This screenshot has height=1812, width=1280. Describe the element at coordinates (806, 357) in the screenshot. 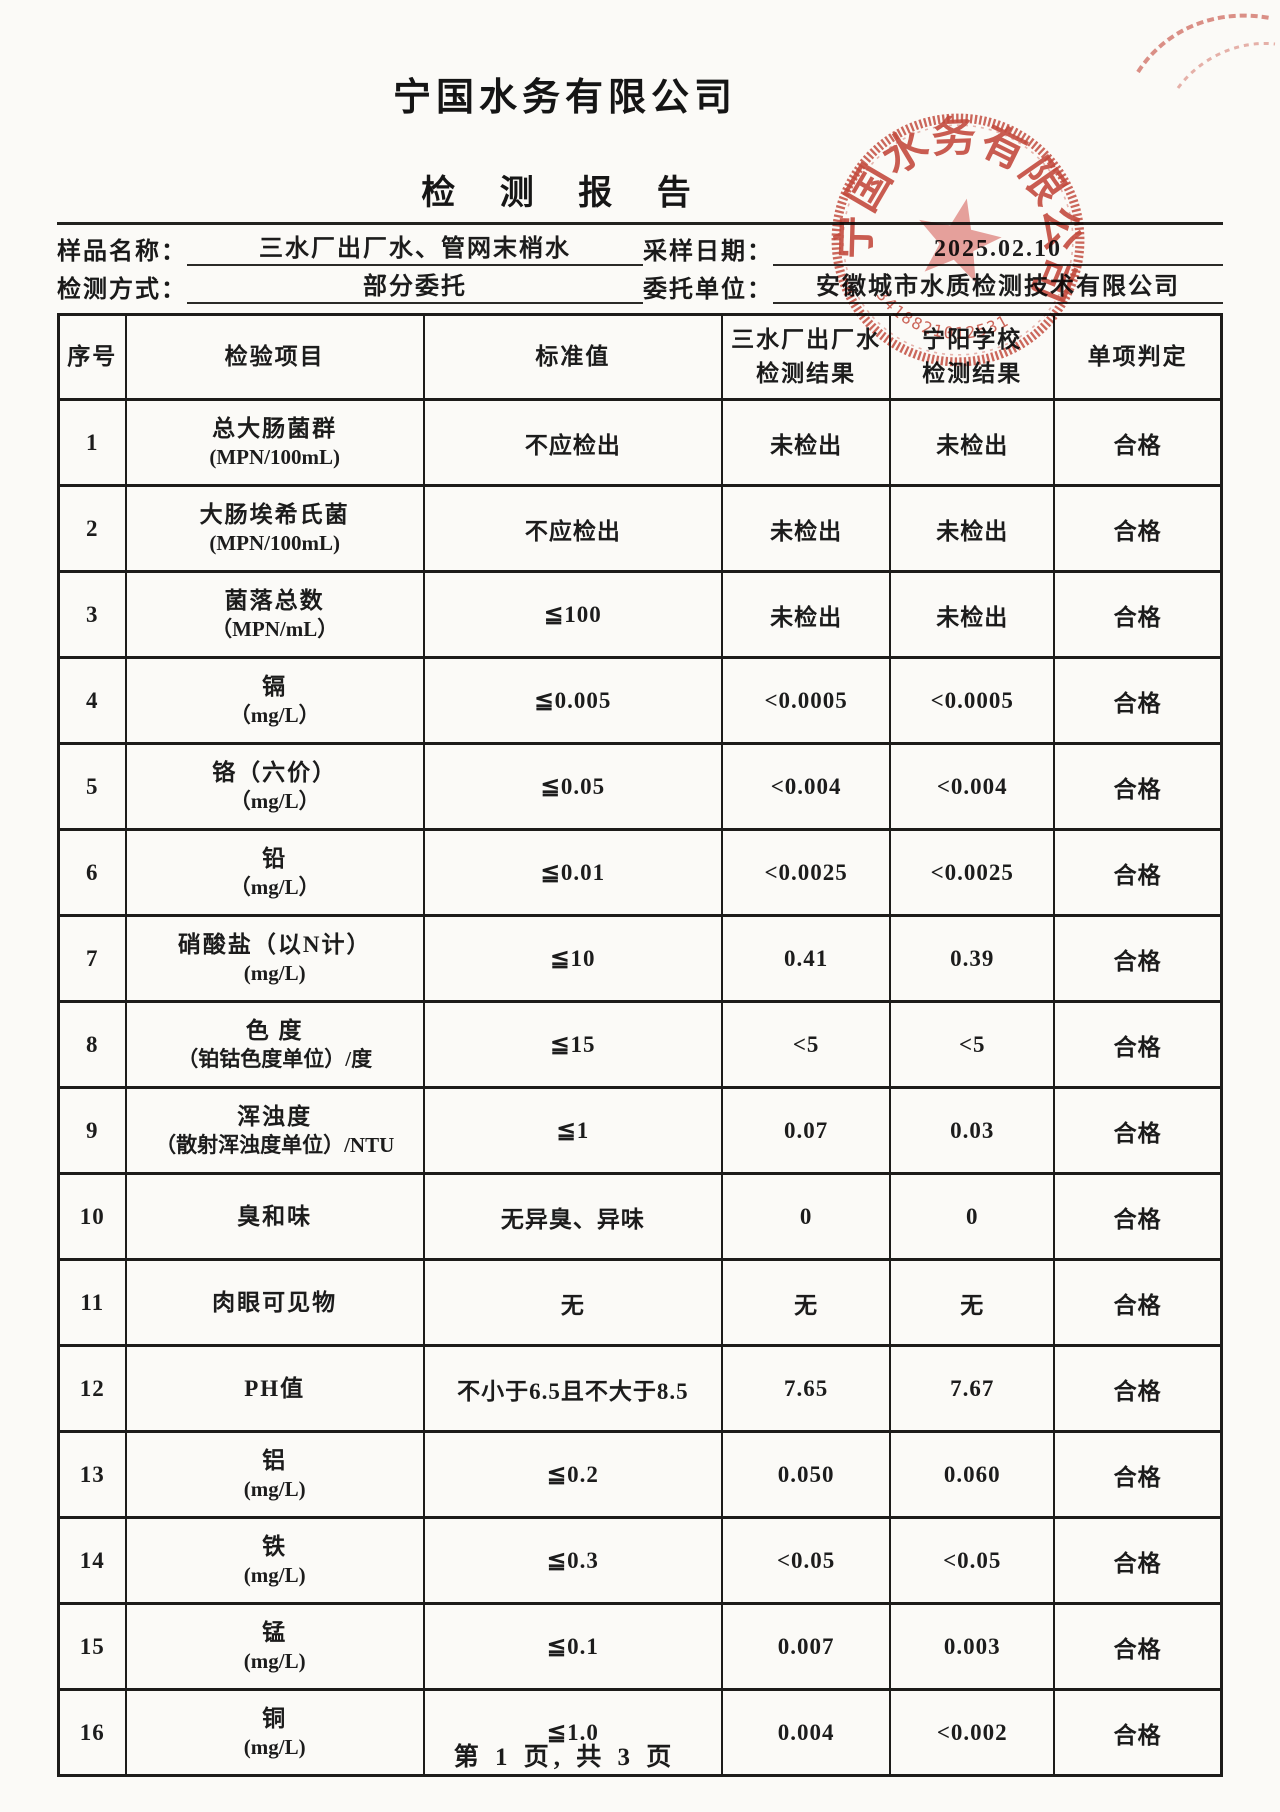

I see `column-header: 三水厂出厂水 检测结果` at that location.